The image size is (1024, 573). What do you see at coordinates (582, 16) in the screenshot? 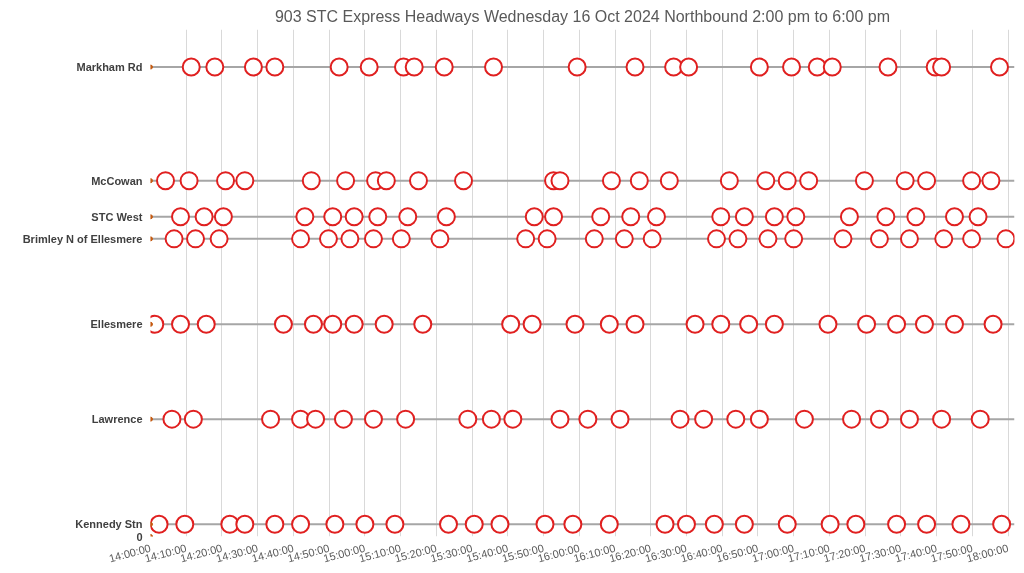
I see `chart-title: 903 STC Express Headways Wednesday 16 Oct 2024 Northbound 2:00 pm to 6:00 pm` at bounding box center [582, 16].